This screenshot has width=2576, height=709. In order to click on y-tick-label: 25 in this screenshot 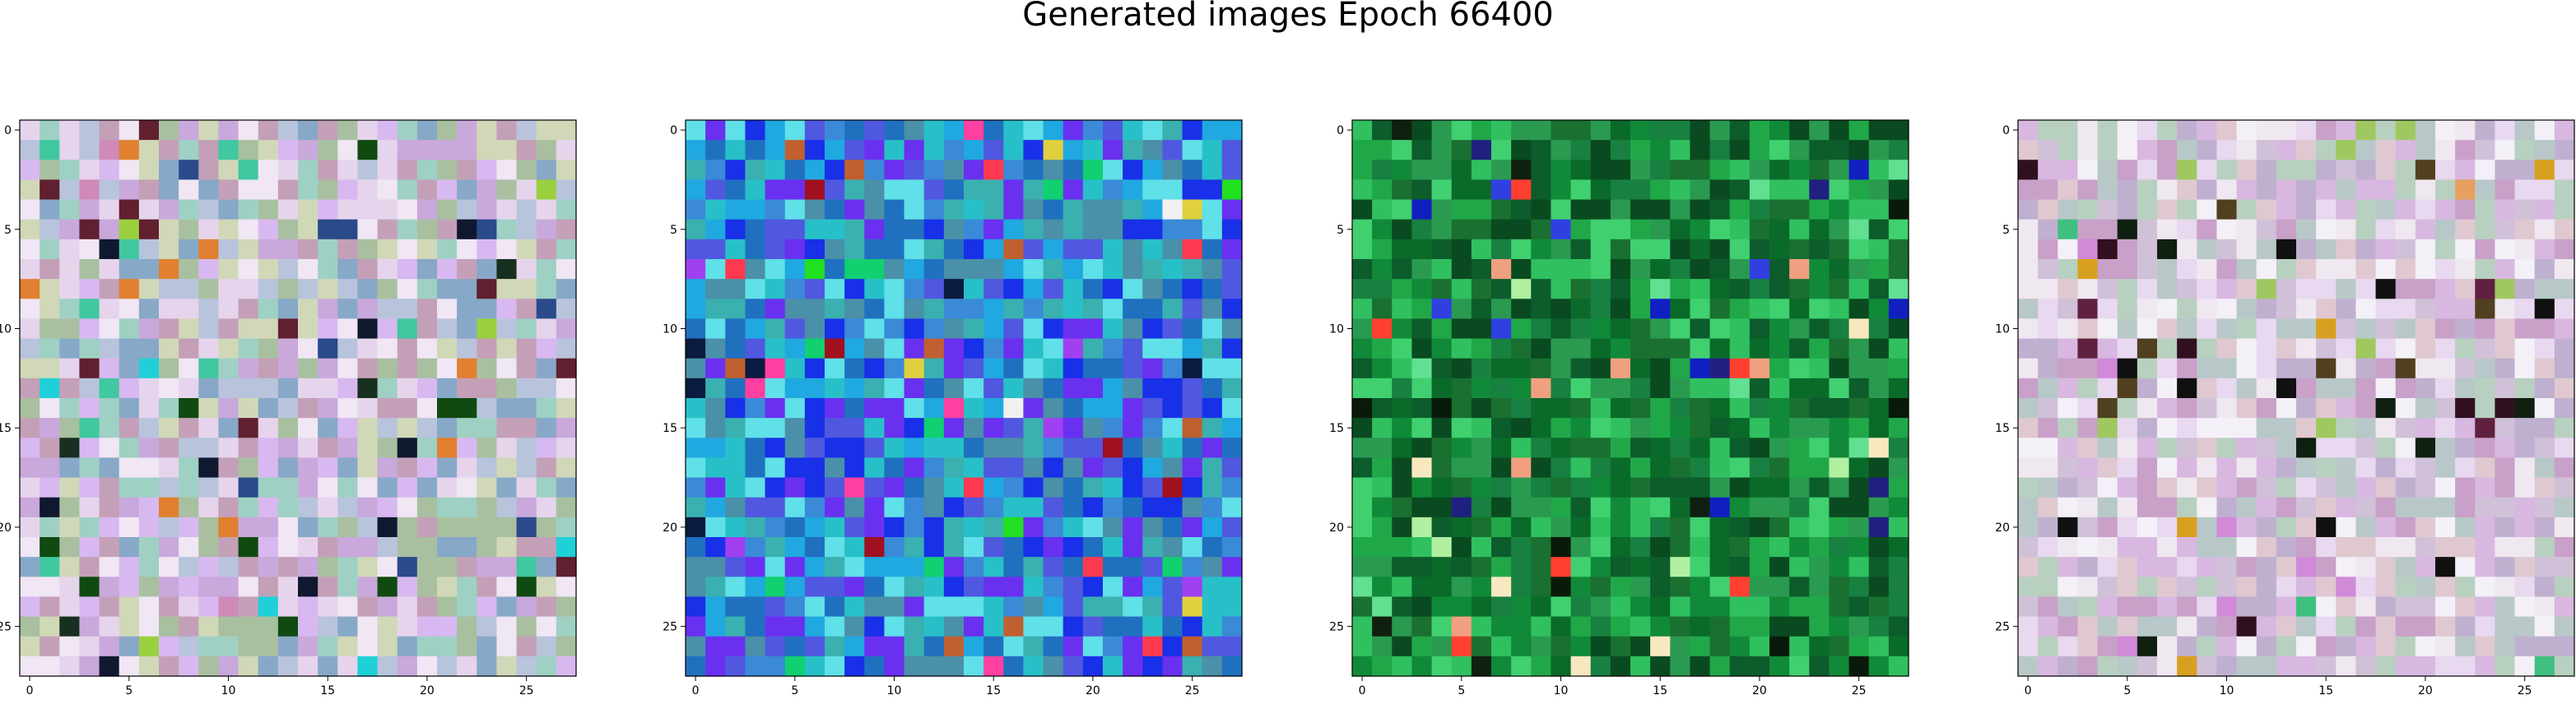, I will do `click(2002, 628)`.